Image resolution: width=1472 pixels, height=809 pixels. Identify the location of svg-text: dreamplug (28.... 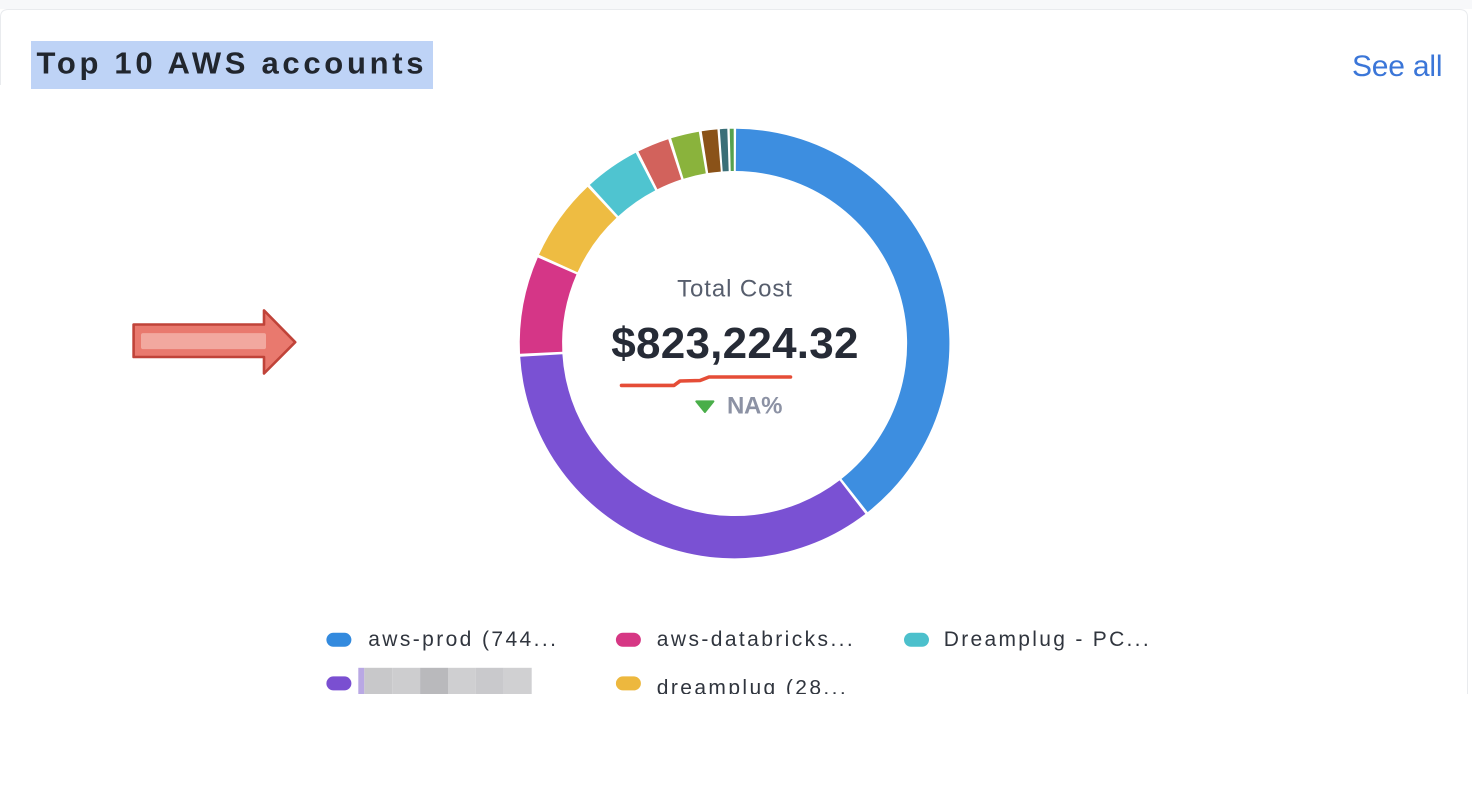
(752, 685).